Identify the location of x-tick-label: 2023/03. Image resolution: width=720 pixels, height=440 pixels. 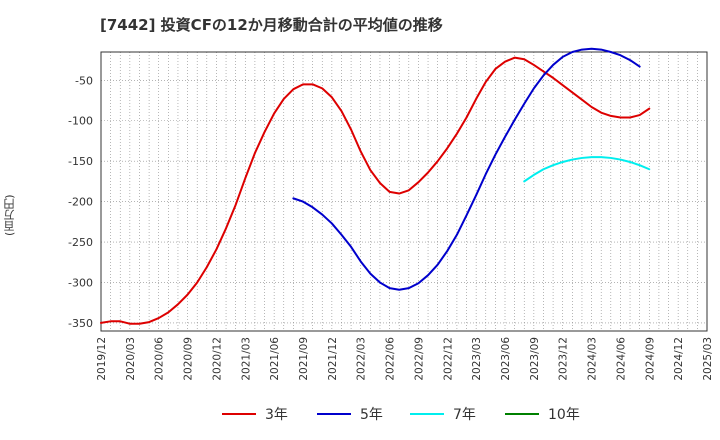
(477, 359).